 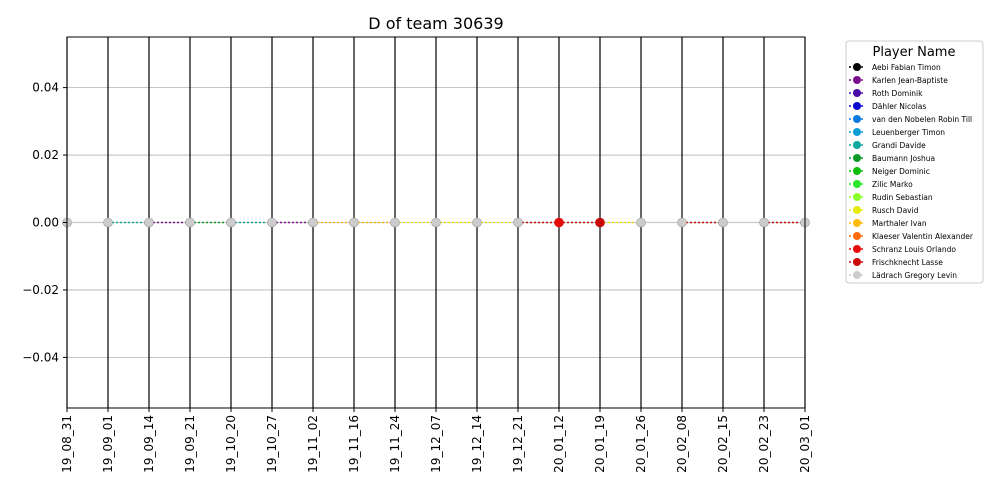 I want to click on legend-label: Marthaler Ivan, so click(x=899, y=223).